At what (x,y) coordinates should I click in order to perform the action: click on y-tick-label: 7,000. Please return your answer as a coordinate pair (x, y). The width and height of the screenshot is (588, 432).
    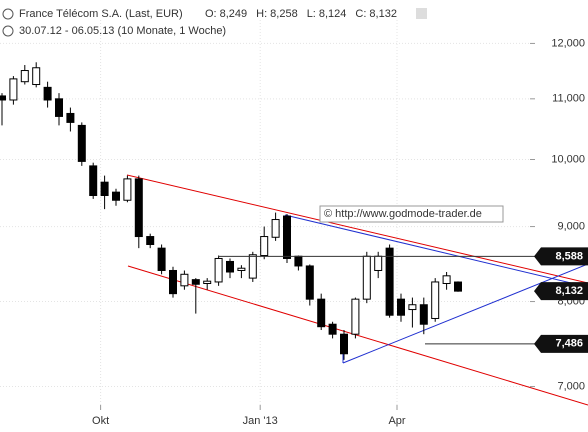
    Looking at the image, I should click on (571, 386).